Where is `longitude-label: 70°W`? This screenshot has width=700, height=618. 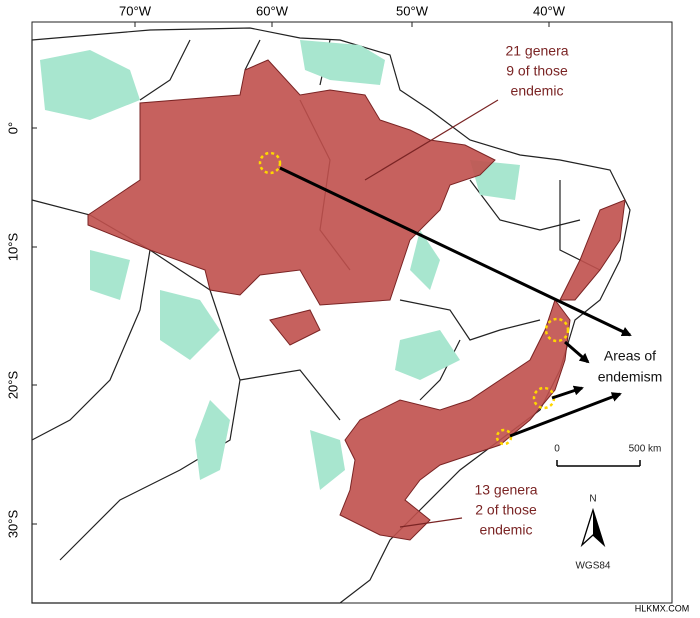 longitude-label: 70°W is located at coordinates (135, 10).